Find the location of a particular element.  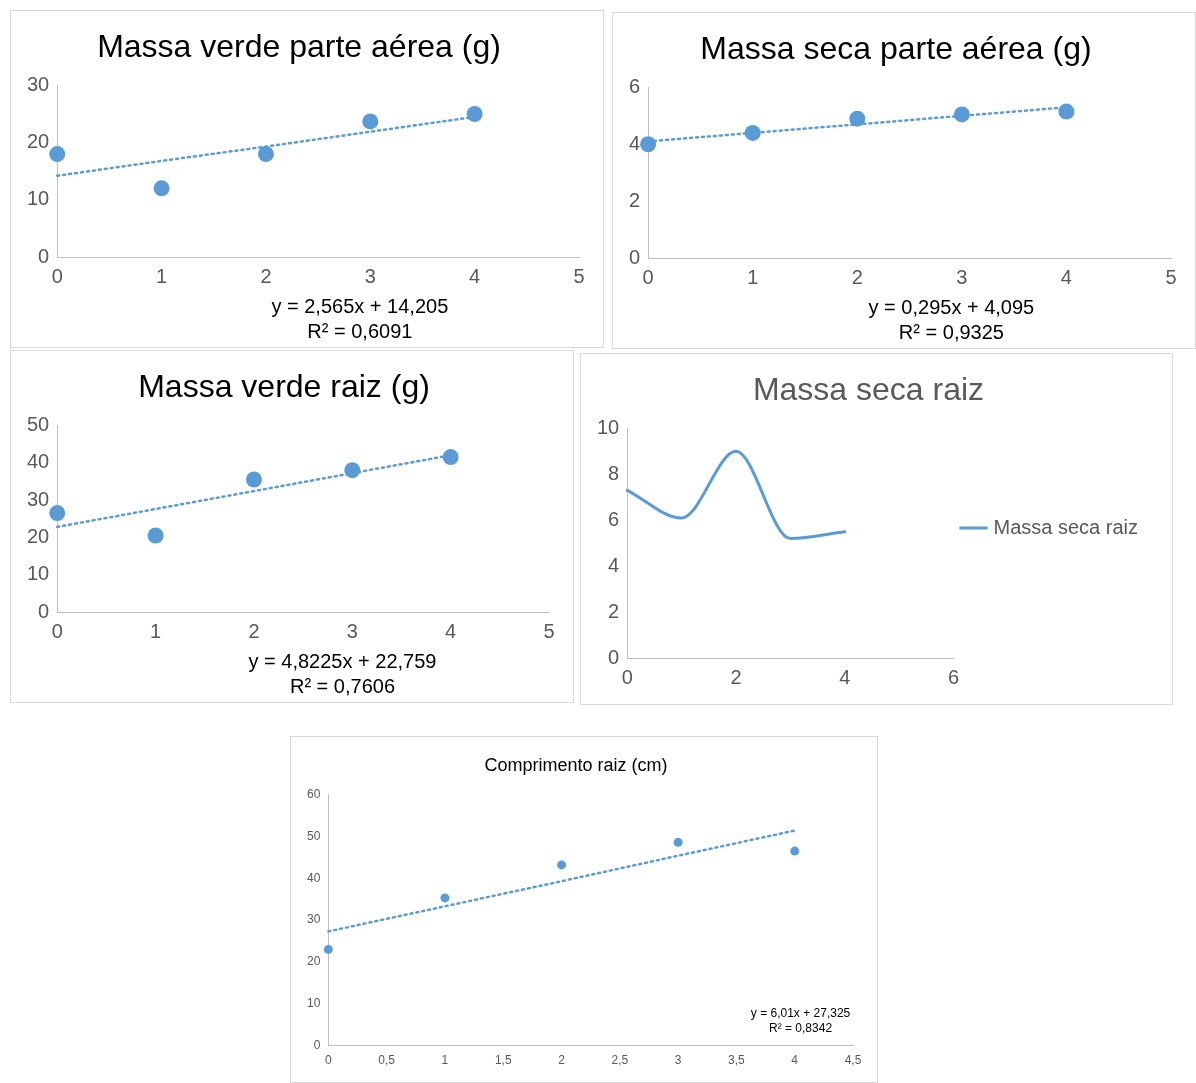

y-tick-label: 8 is located at coordinates (614, 472).